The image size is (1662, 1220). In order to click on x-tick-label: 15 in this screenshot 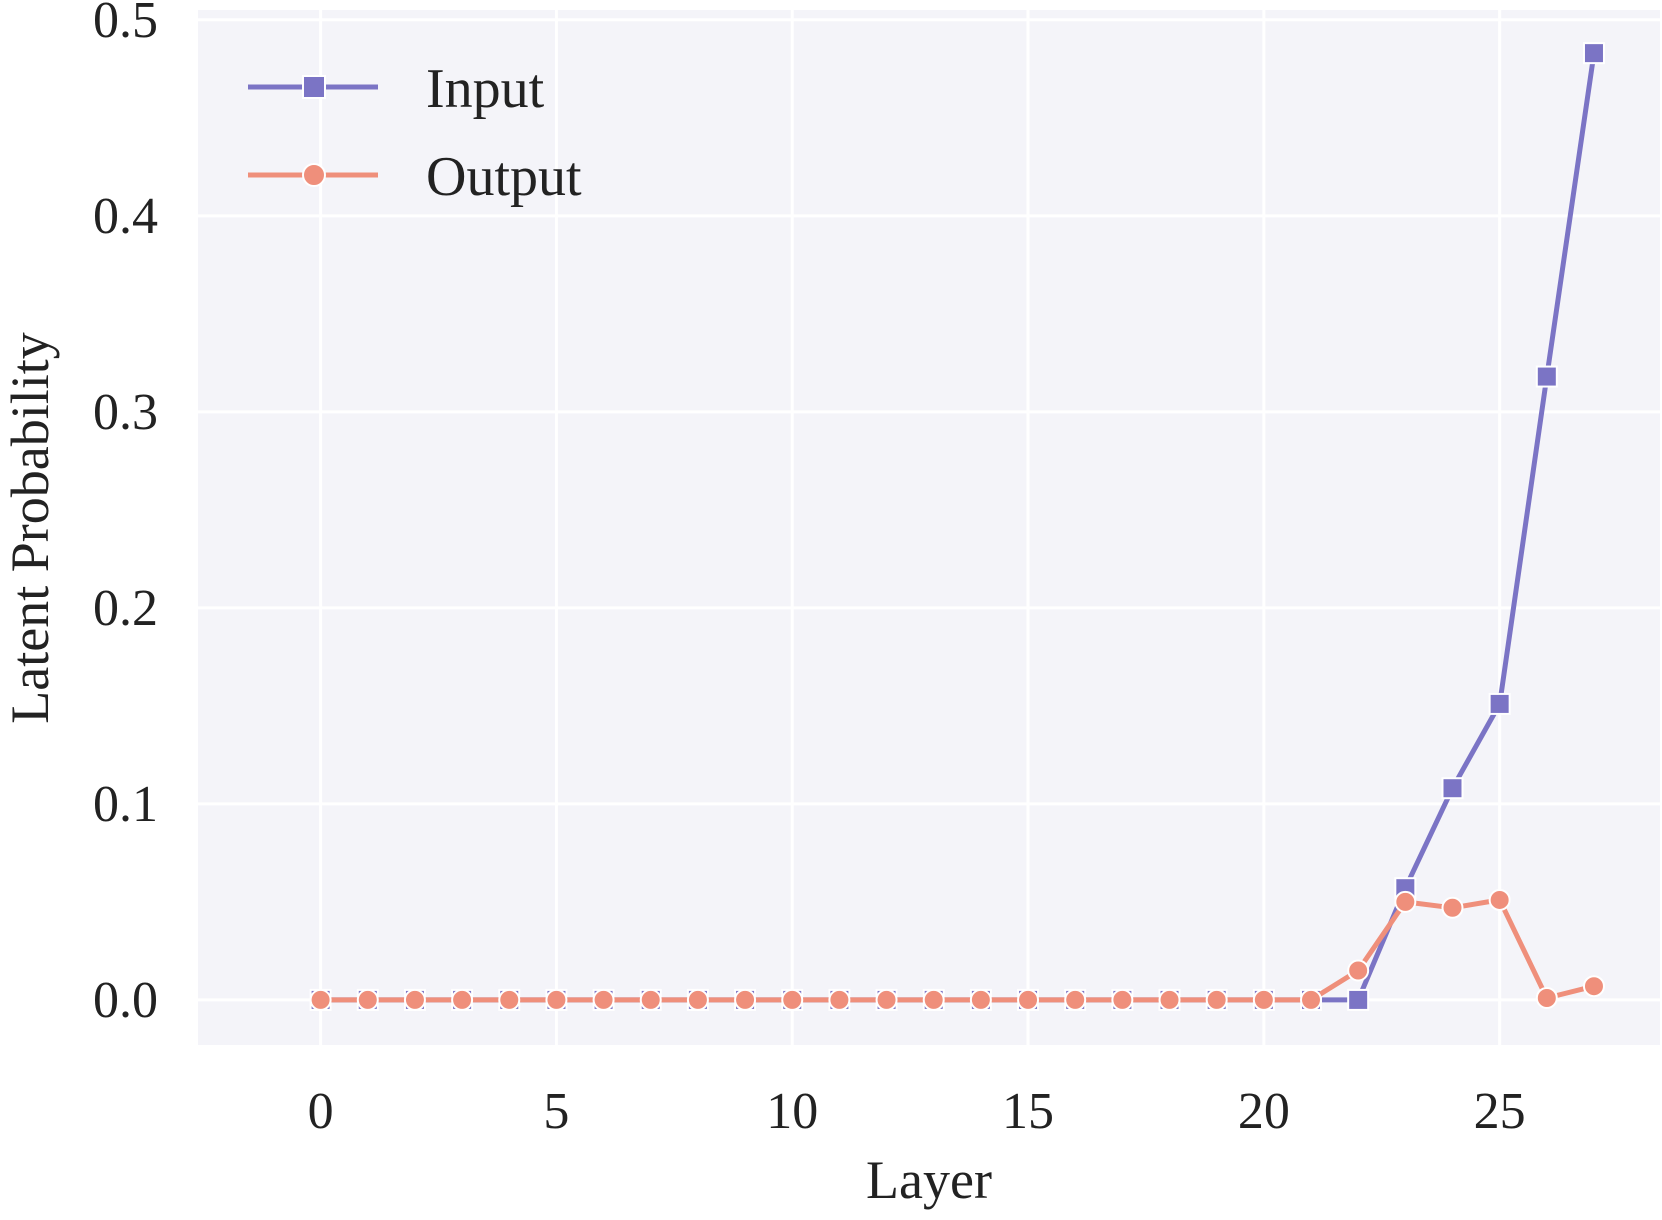, I will do `click(1028, 1111)`.